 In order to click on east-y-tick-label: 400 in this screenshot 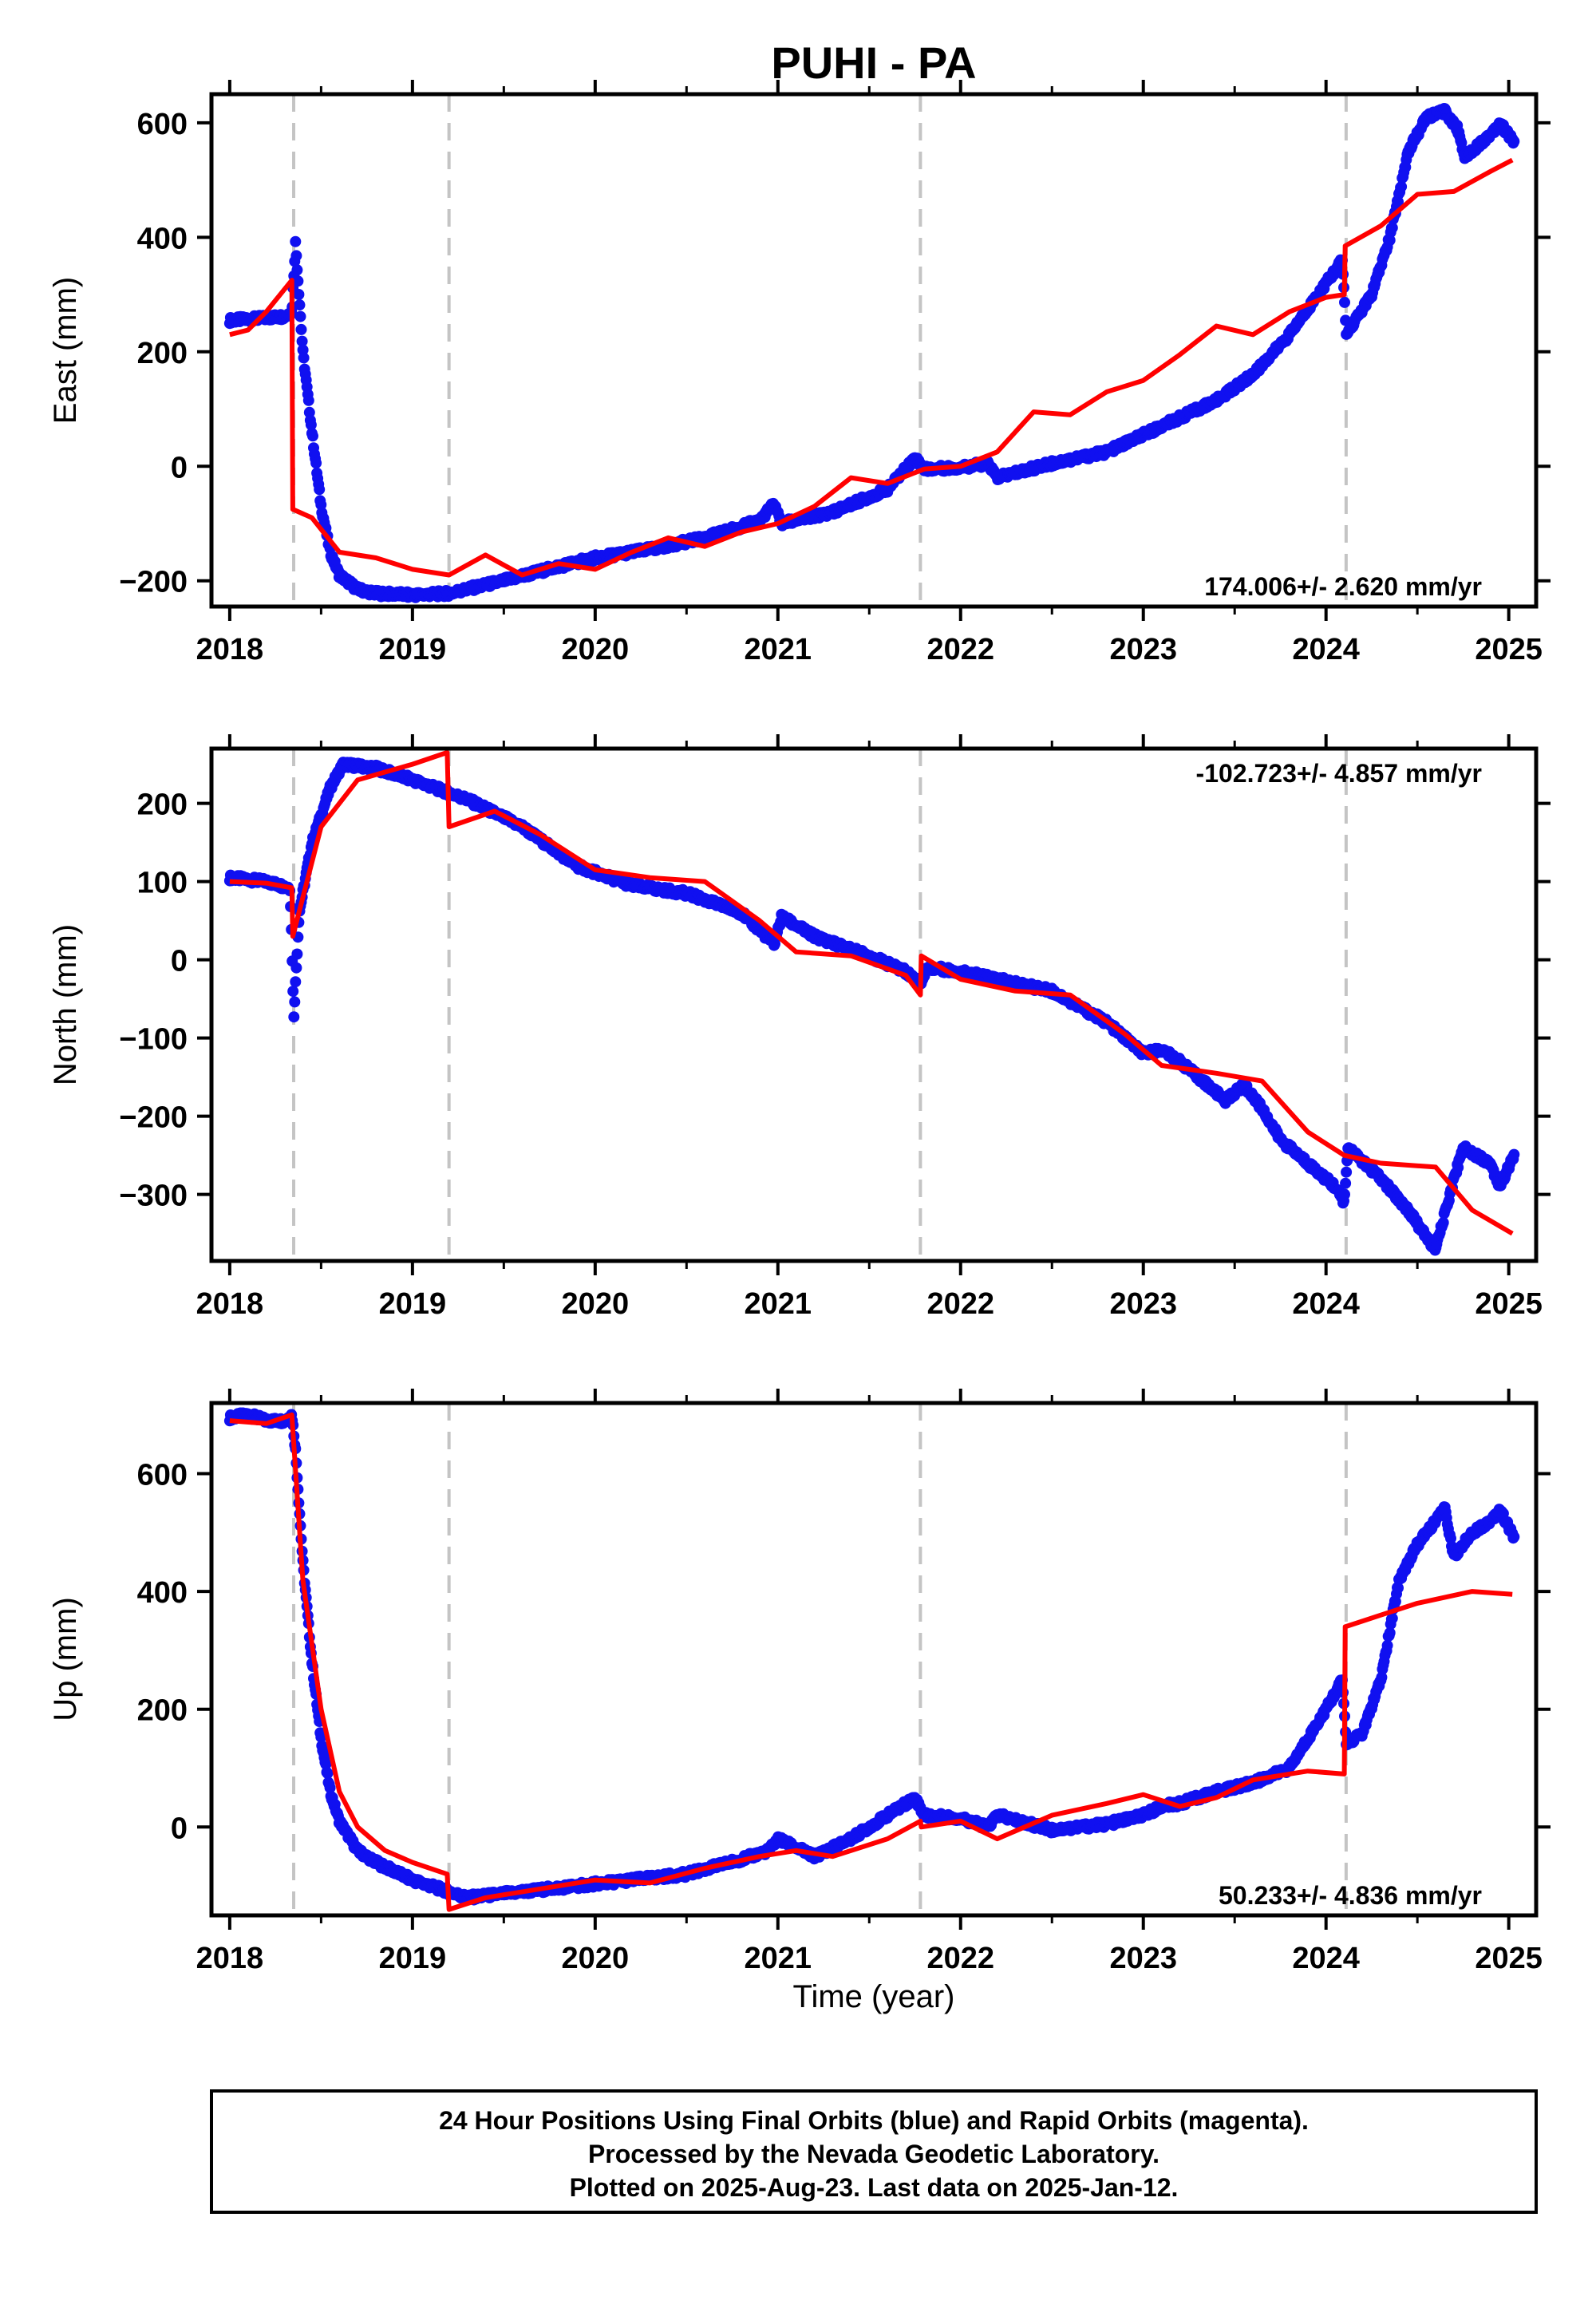, I will do `click(162, 239)`.